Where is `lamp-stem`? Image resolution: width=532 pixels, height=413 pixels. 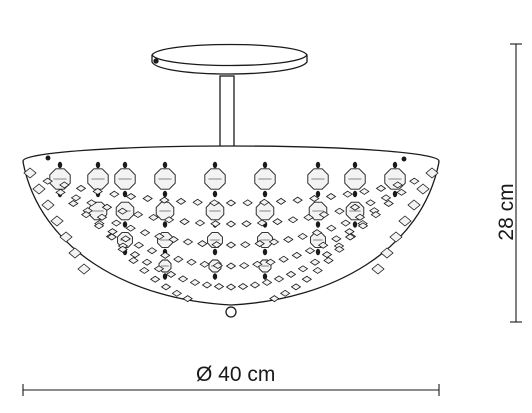
lamp-stem is located at coordinates (227, 113).